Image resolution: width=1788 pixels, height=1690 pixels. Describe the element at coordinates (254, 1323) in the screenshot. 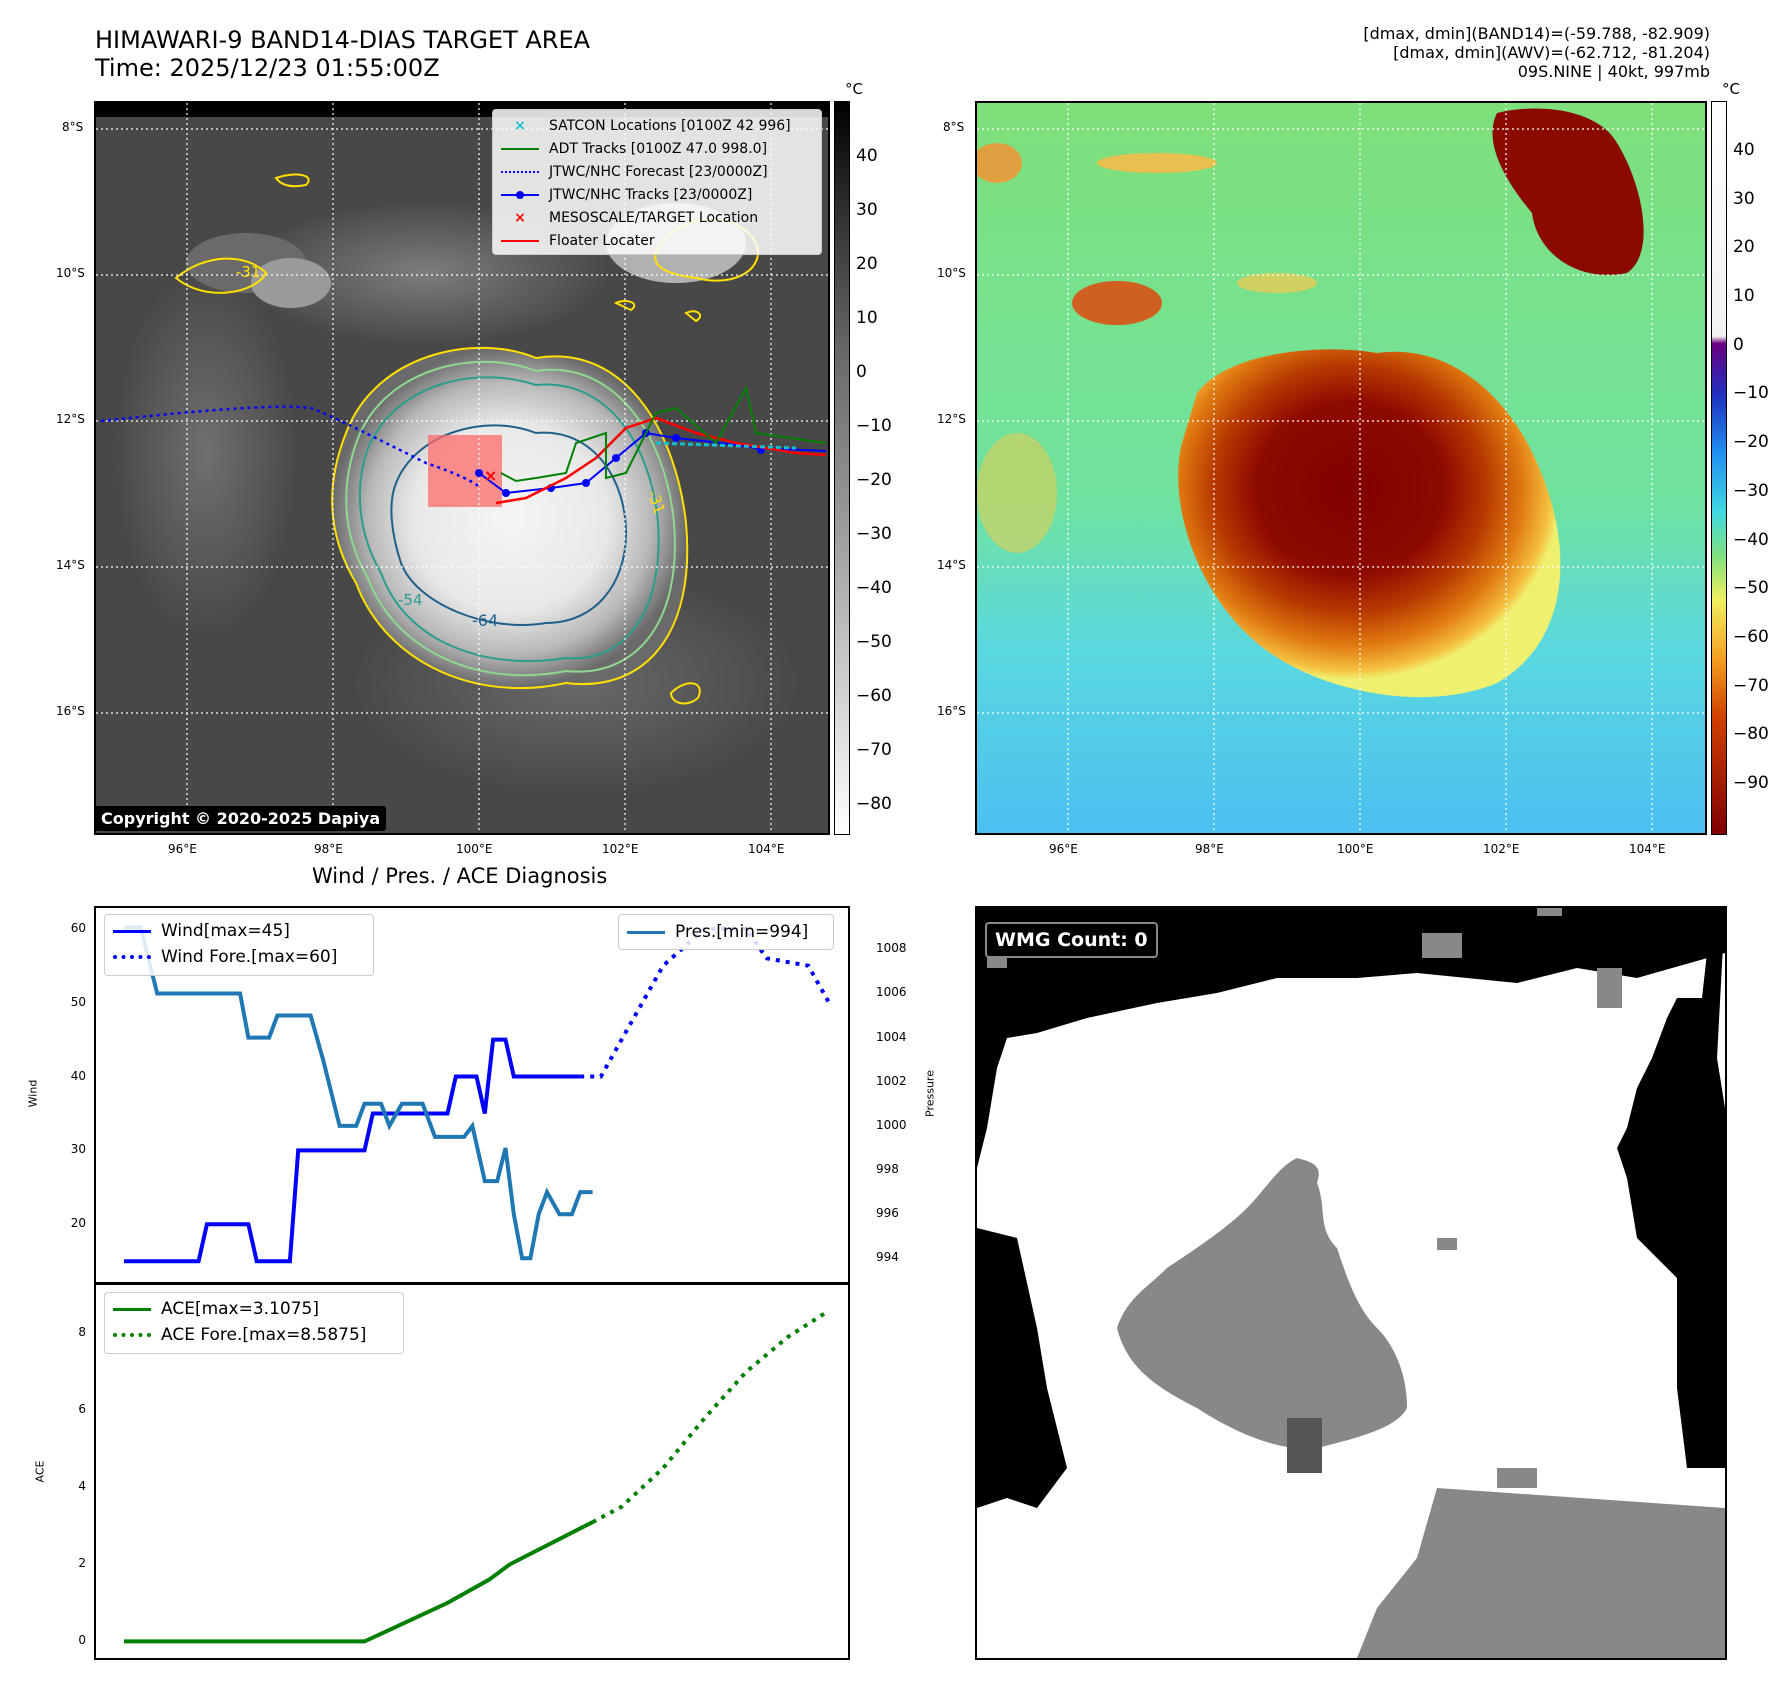

I see `ace-legend: ACE[max=3.1075] ACE Fore.[max=8.5875]` at that location.